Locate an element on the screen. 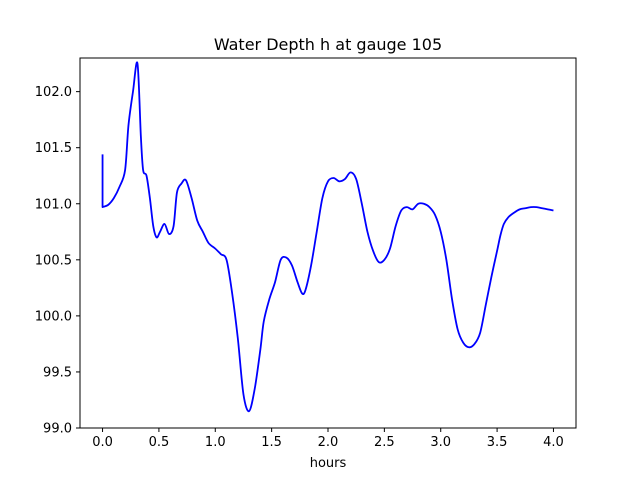 The width and height of the screenshot is (640, 480). y-tick-label: 101.0 is located at coordinates (53, 204).